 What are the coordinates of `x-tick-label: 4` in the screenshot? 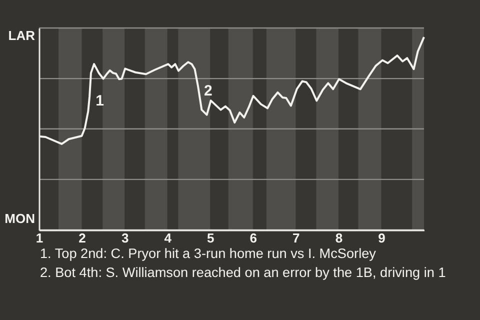 It's located at (168, 238).